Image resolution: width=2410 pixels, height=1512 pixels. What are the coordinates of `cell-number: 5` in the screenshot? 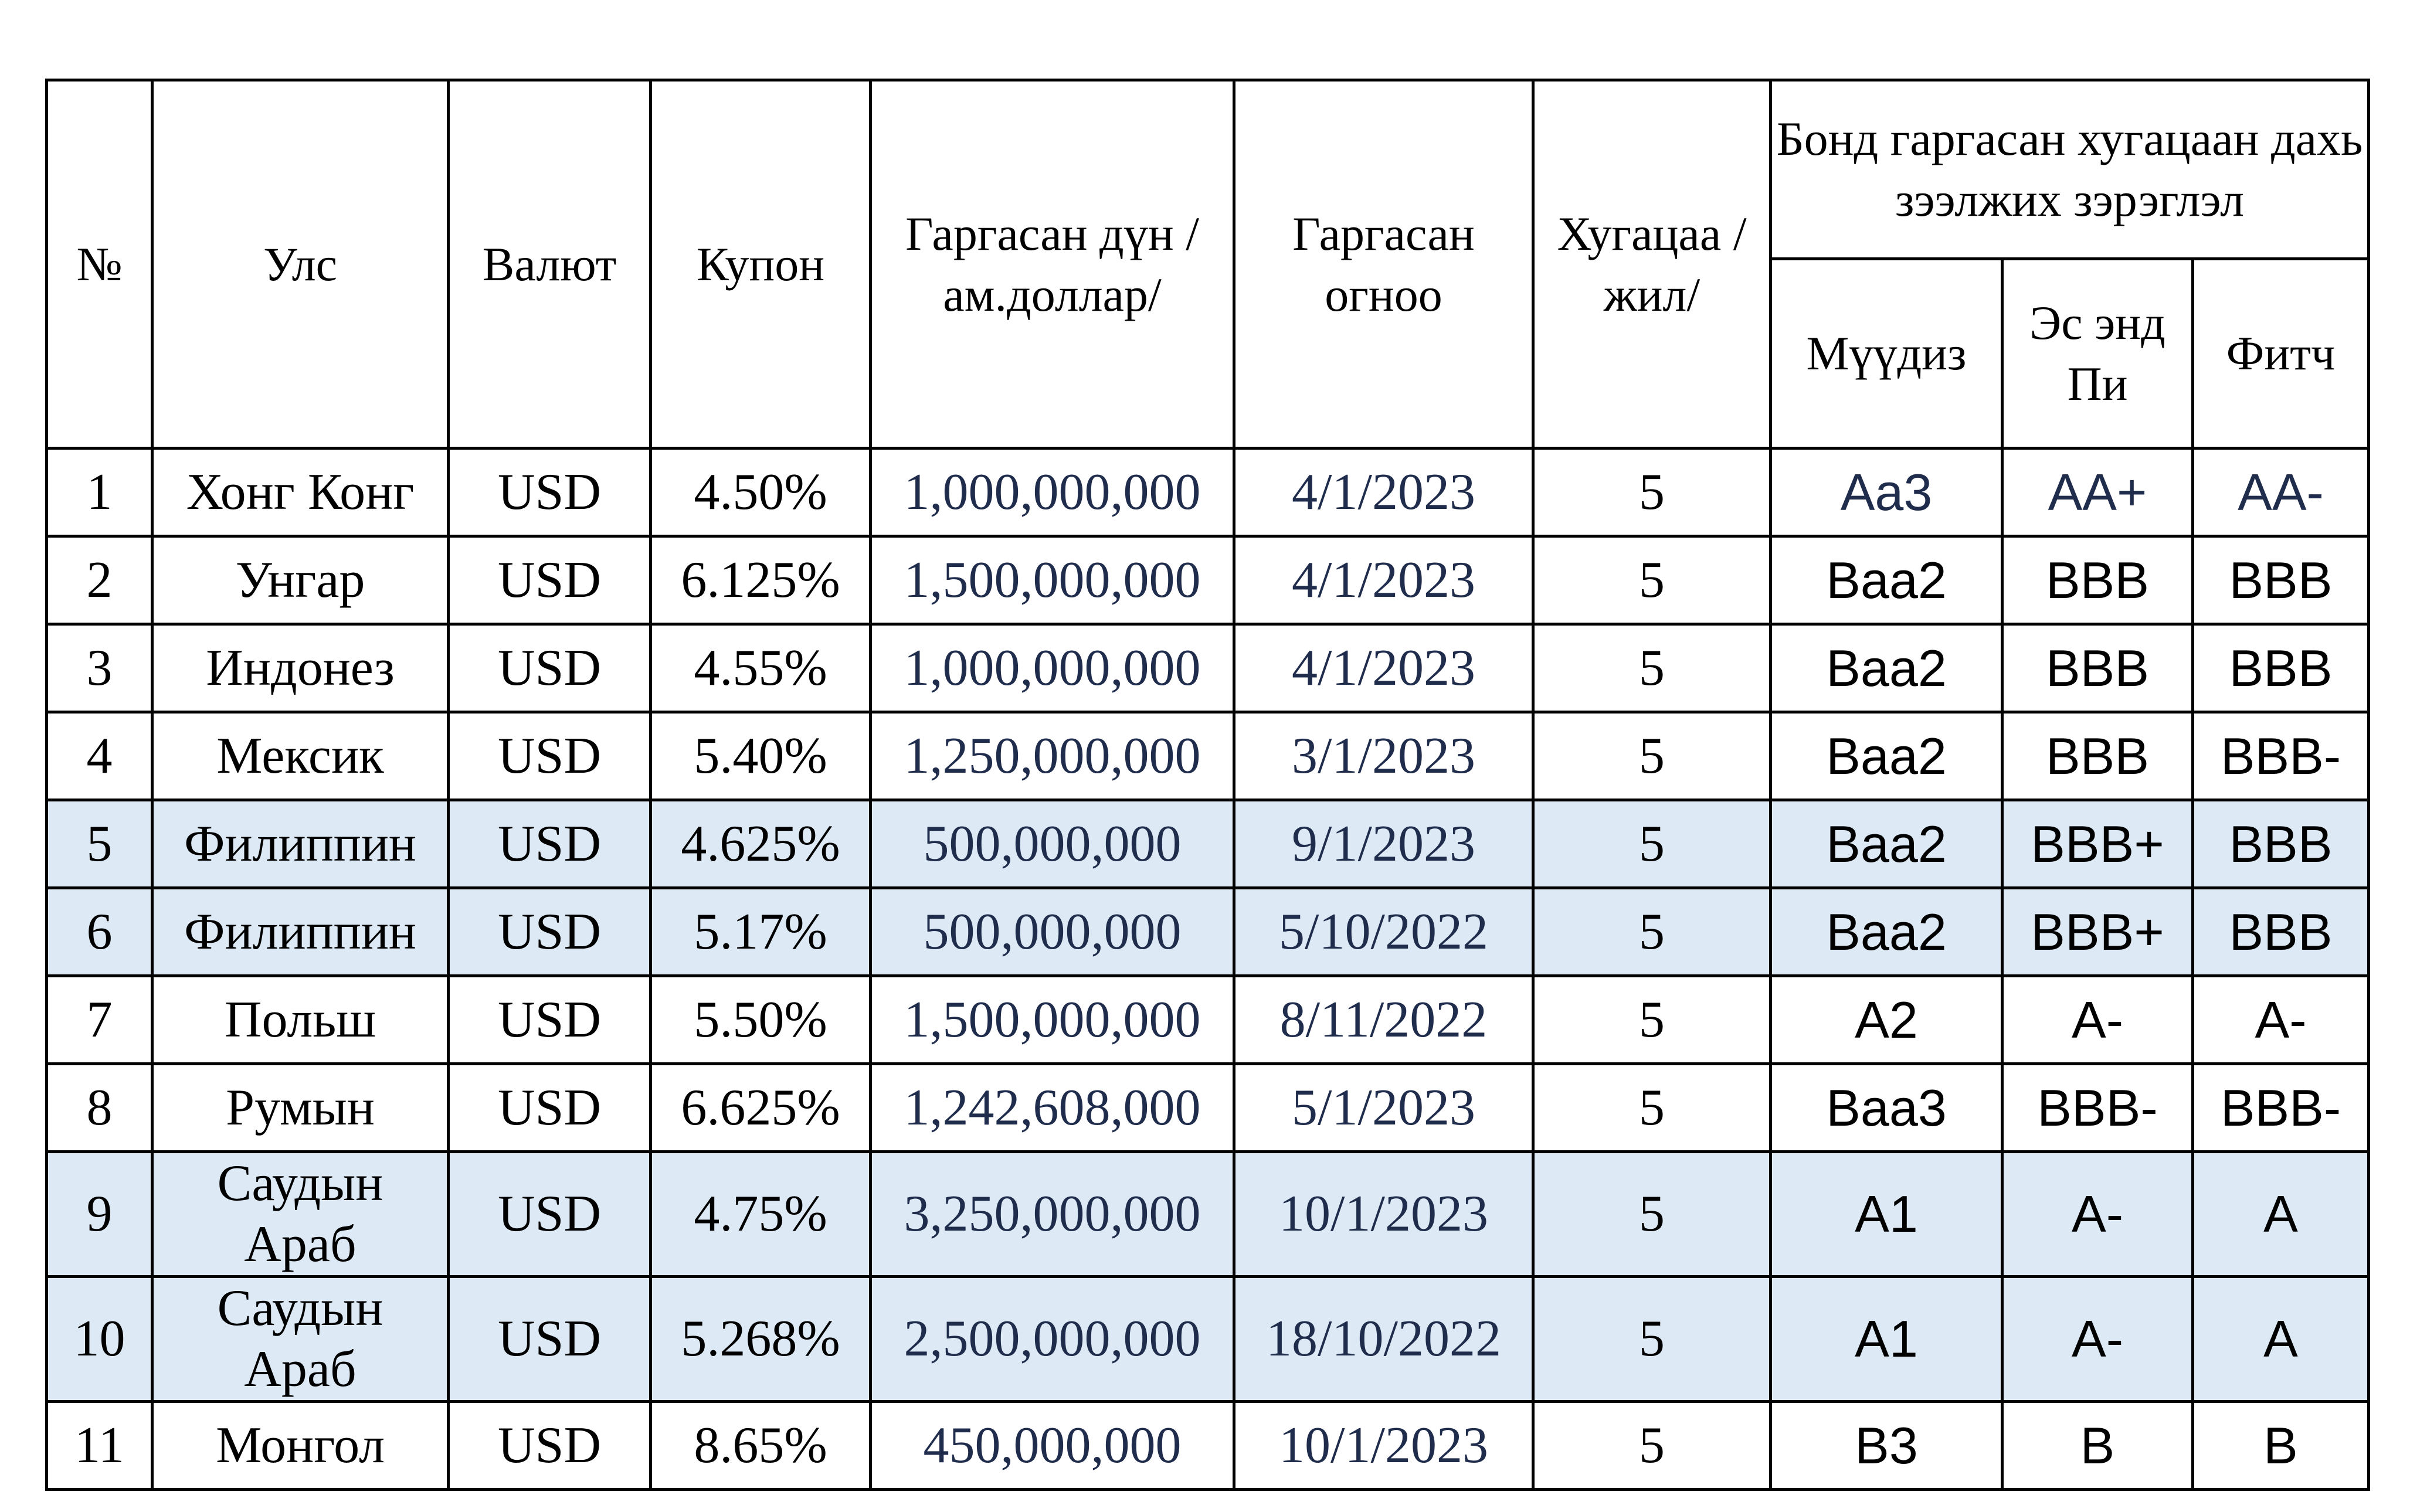 It's located at (99, 844).